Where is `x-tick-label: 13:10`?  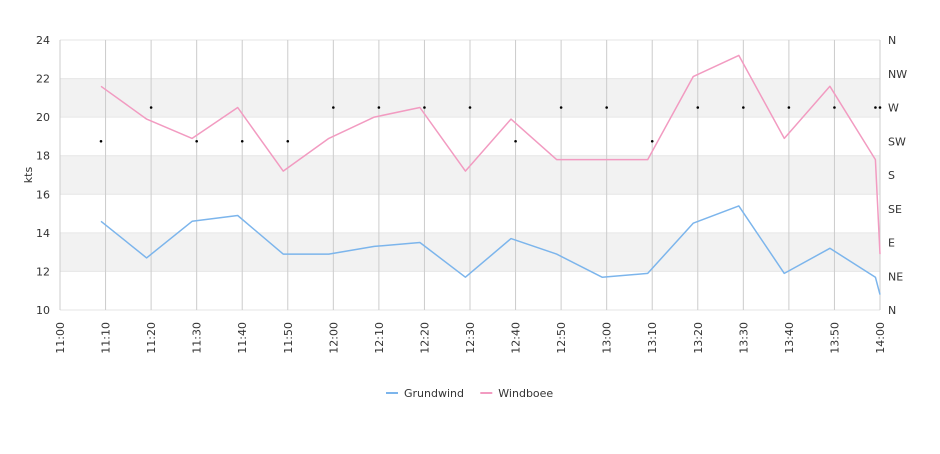 x-tick-label: 13:10 is located at coordinates (652, 338).